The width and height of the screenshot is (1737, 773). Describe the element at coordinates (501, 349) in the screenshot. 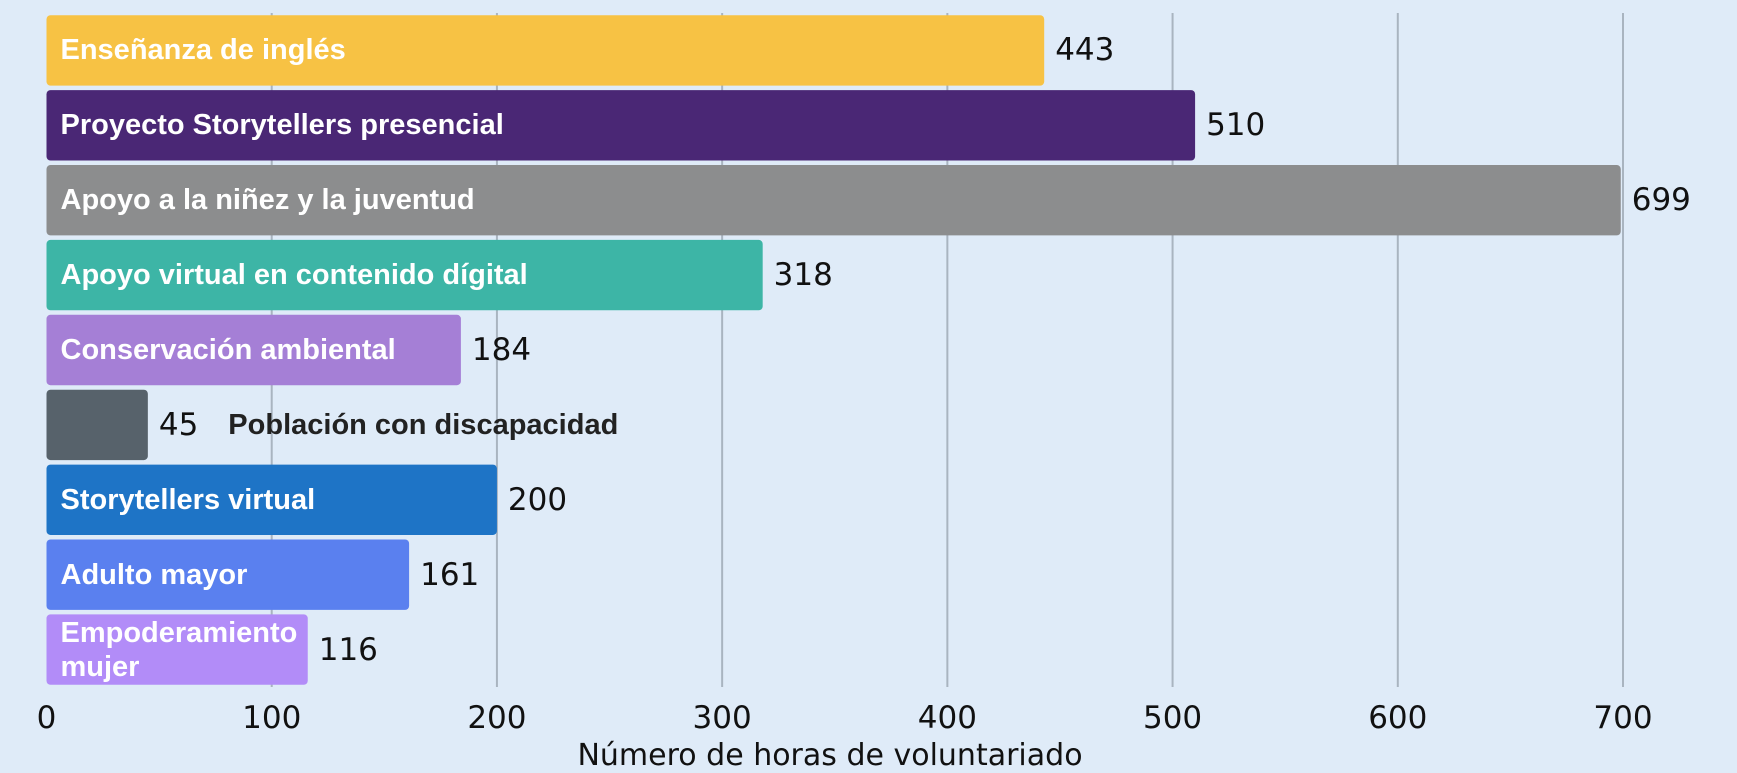

I see `value-label: 184` at that location.